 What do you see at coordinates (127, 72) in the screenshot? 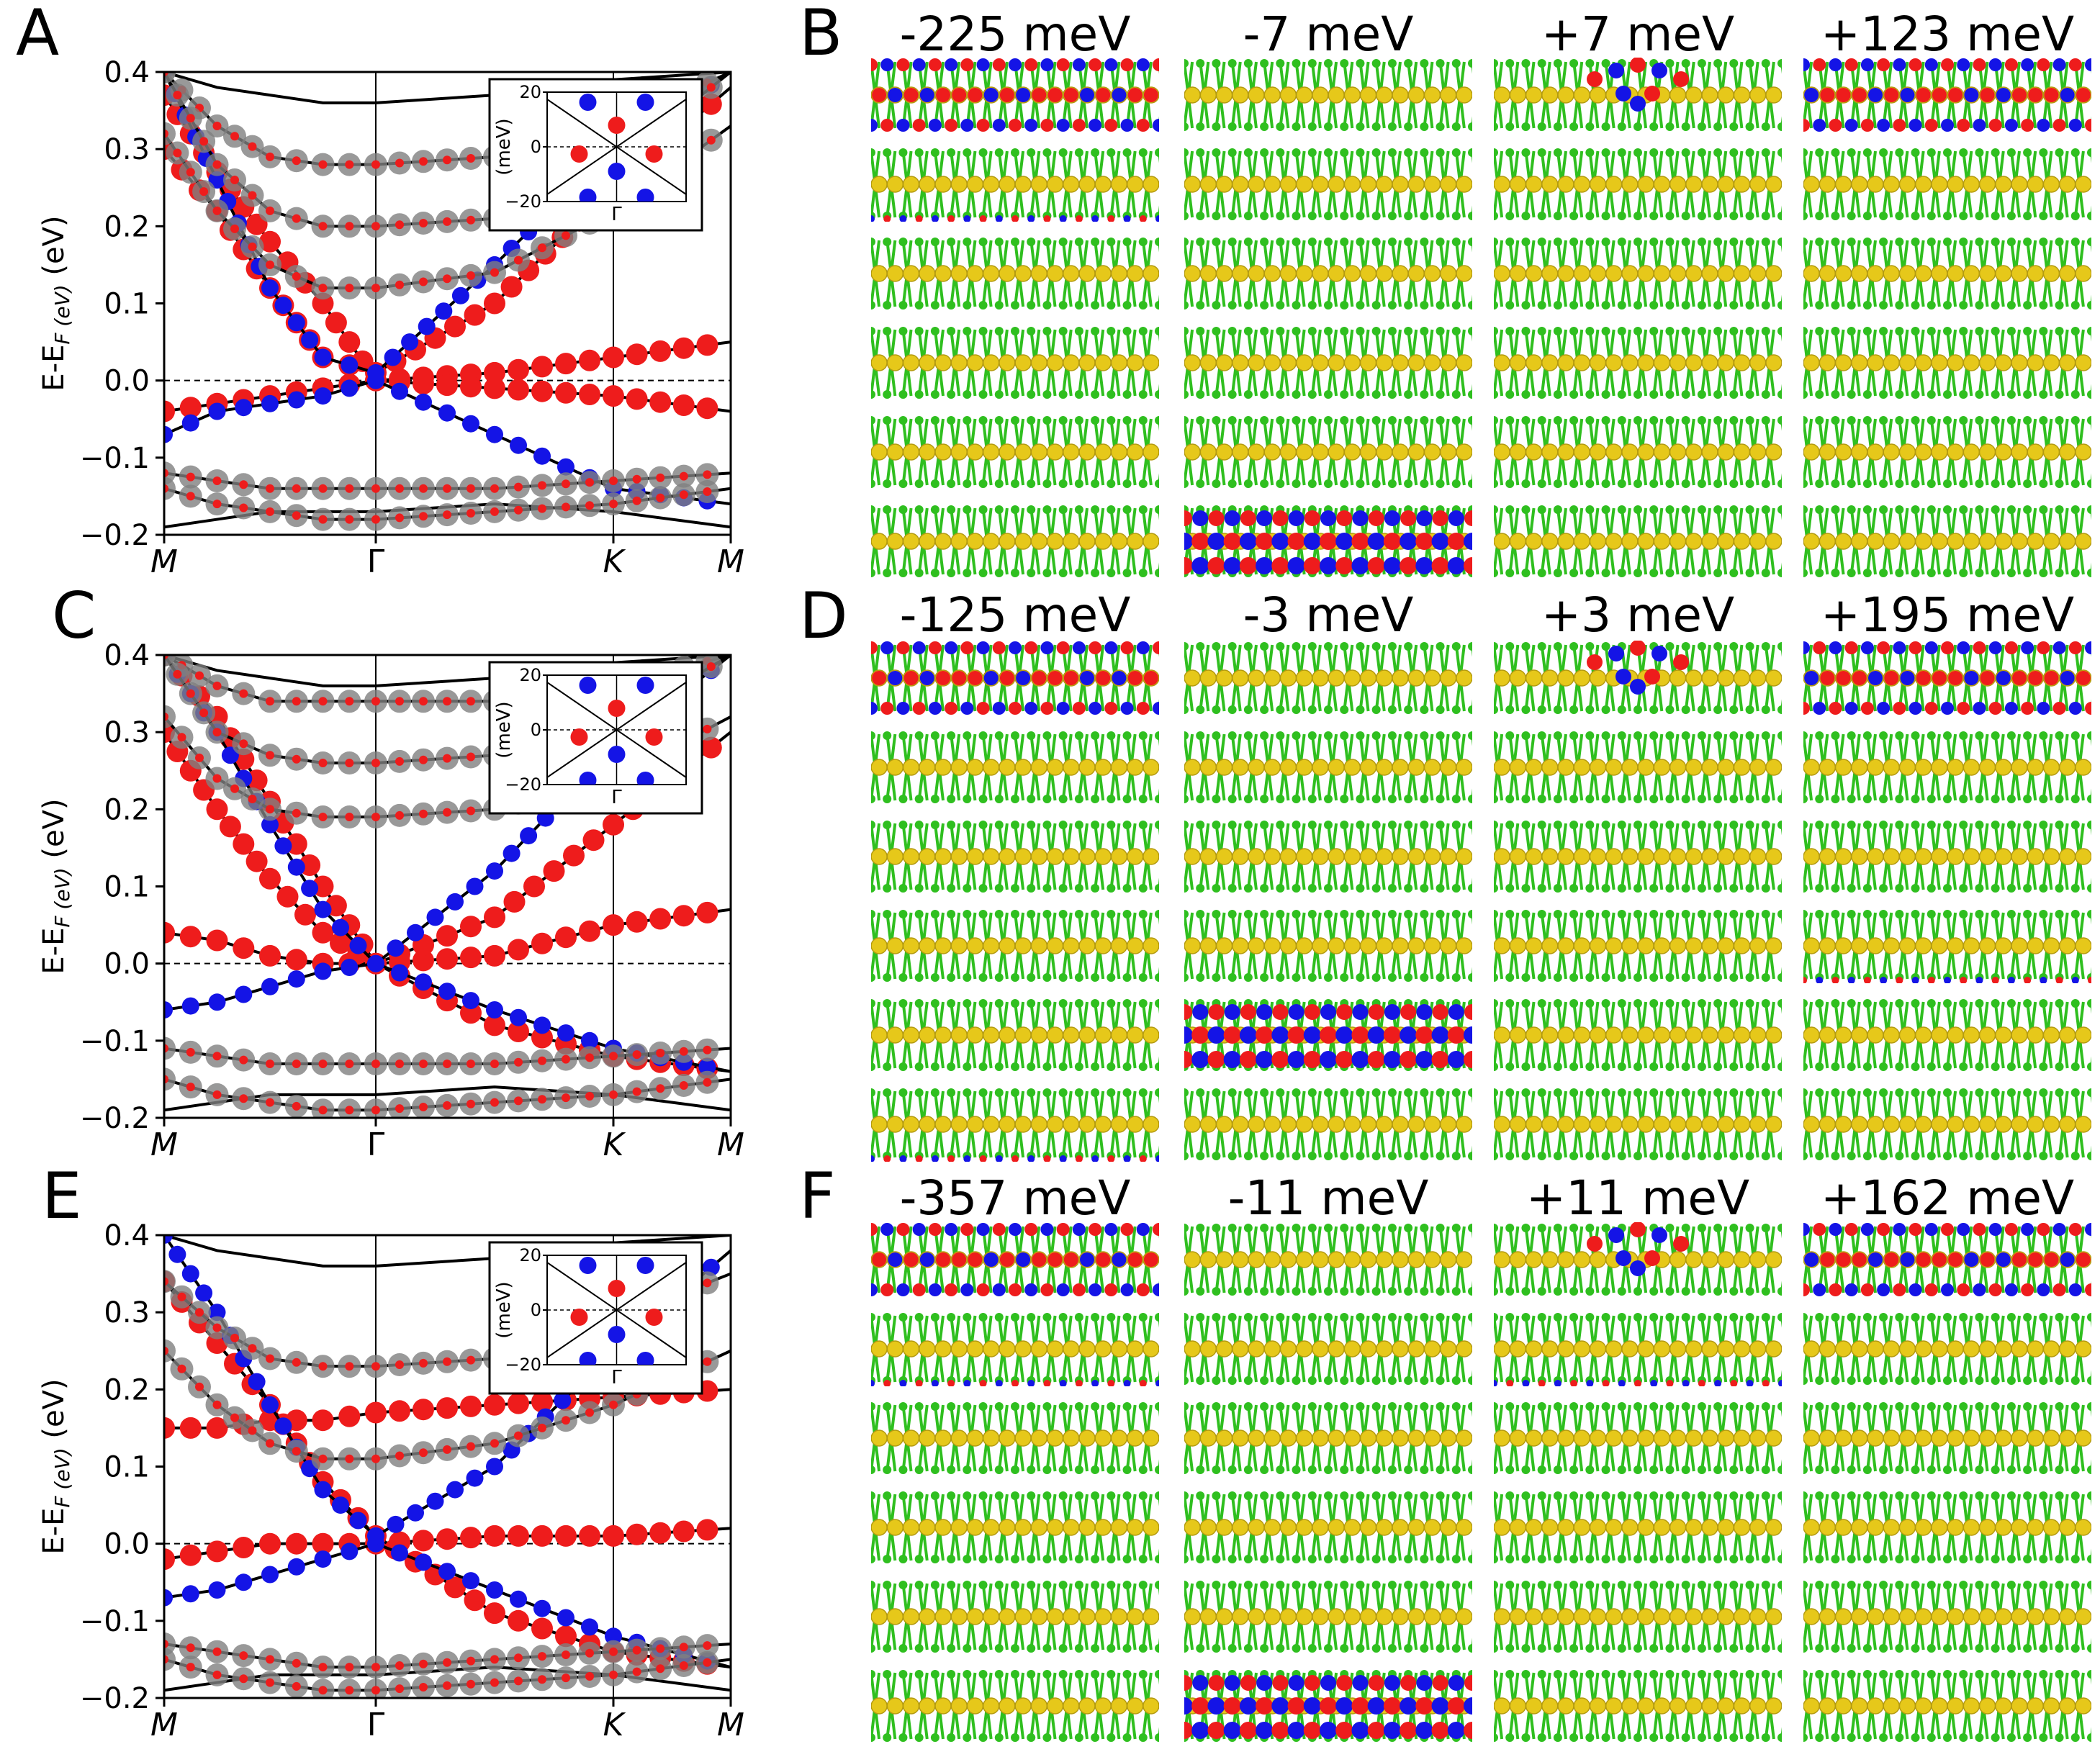
I see `y-tick-label: 0.4` at bounding box center [127, 72].